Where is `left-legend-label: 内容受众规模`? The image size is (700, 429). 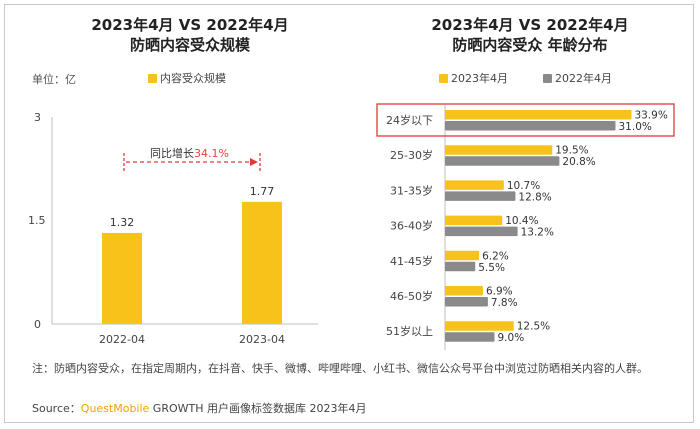 left-legend-label: 内容受众规模 is located at coordinates (193, 78).